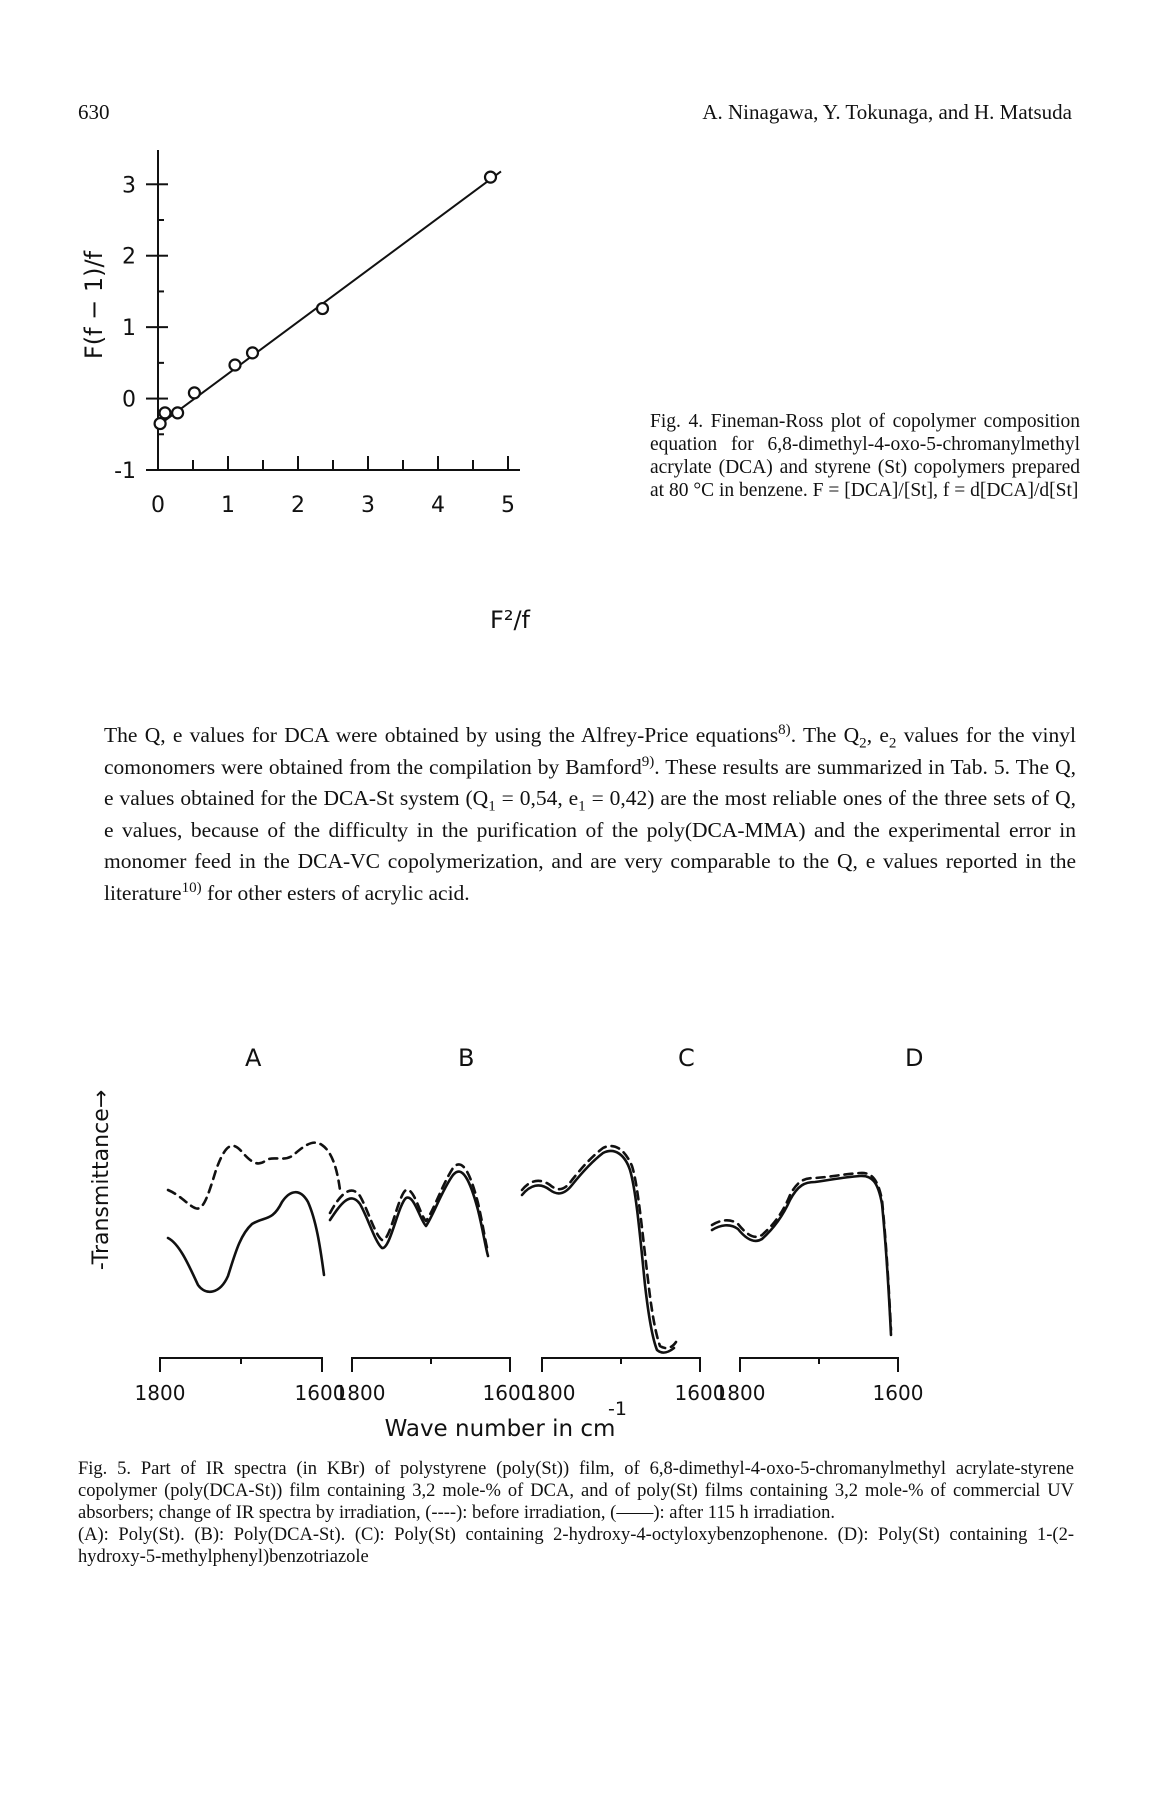  What do you see at coordinates (686, 1058) in the screenshot?
I see `panel-label-c: C` at bounding box center [686, 1058].